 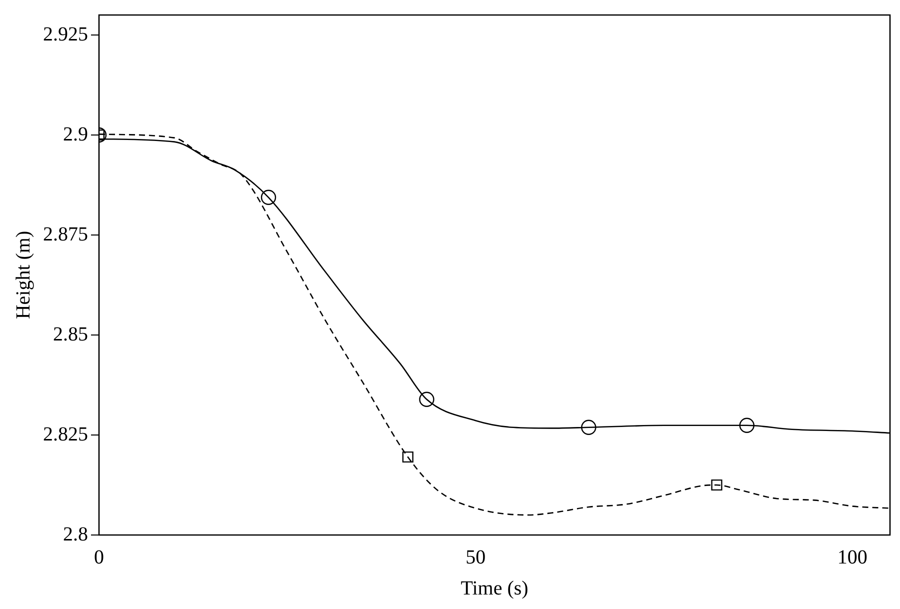 I want to click on y-tick-label: 2.875, so click(x=65, y=234).